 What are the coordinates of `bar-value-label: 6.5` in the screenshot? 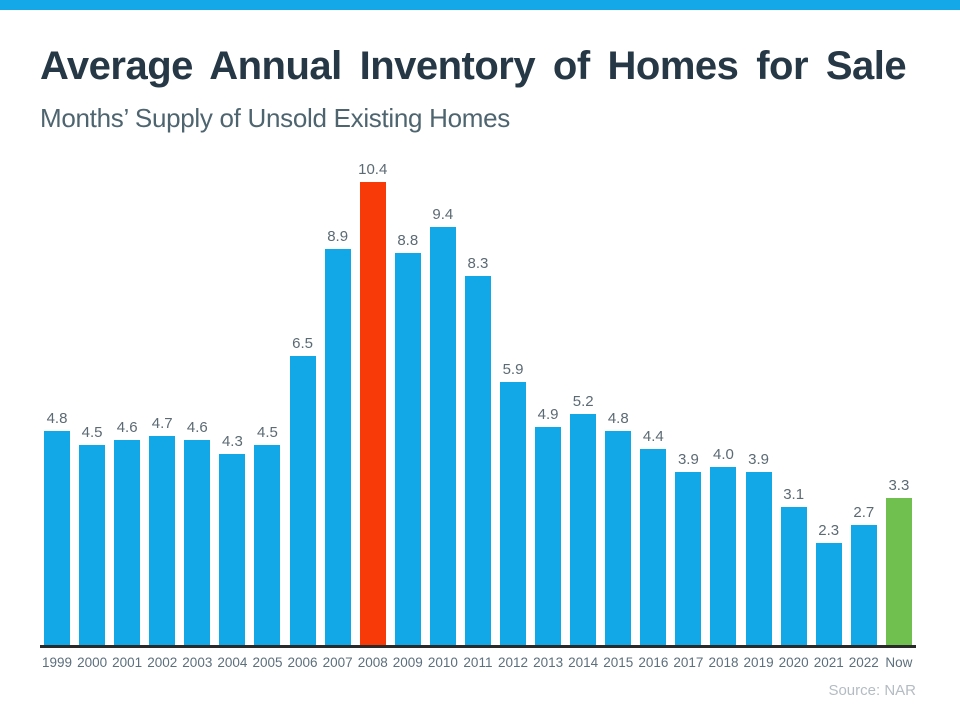 It's located at (302, 343).